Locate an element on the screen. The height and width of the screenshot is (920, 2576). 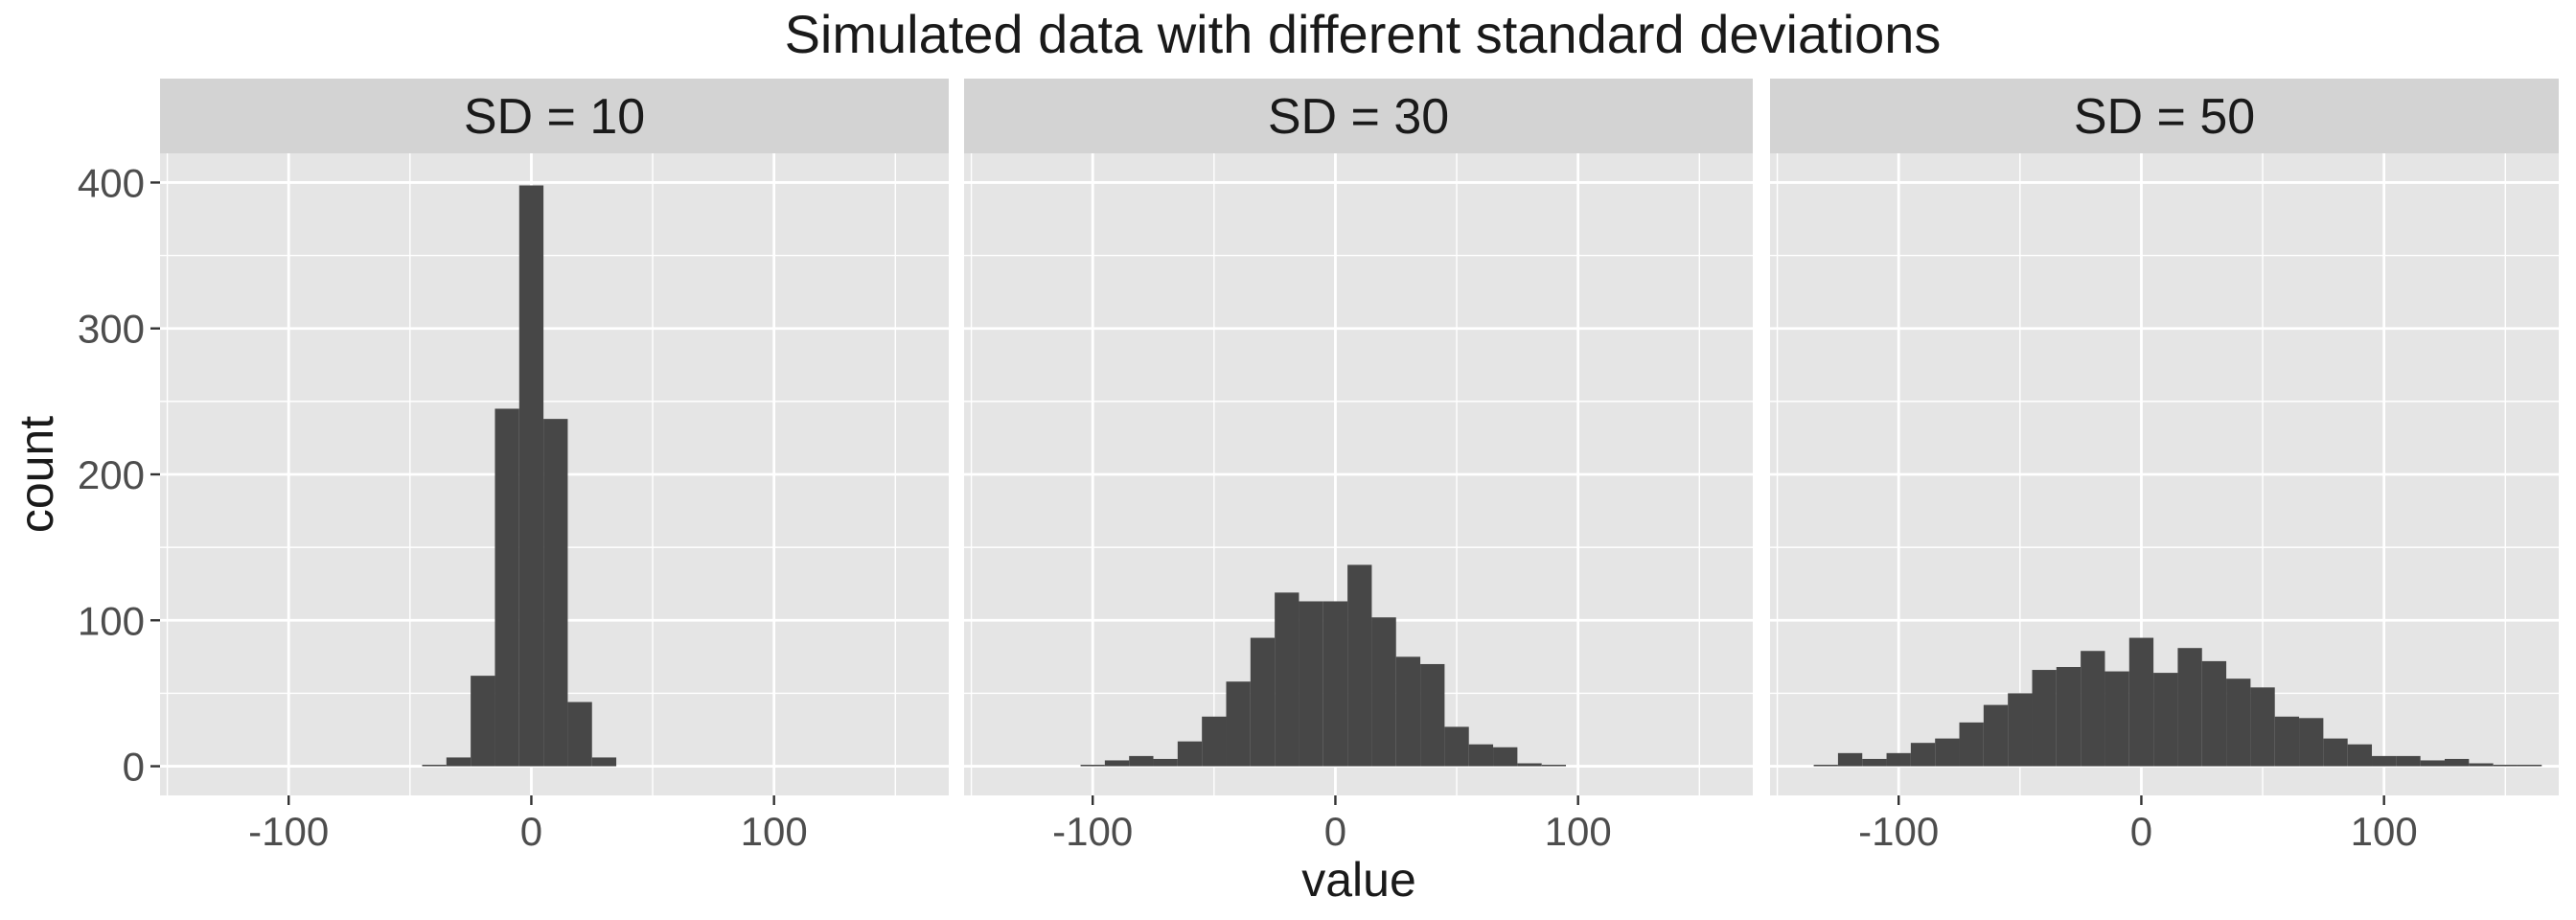
facet-strip-label: SD = 10 is located at coordinates (554, 117).